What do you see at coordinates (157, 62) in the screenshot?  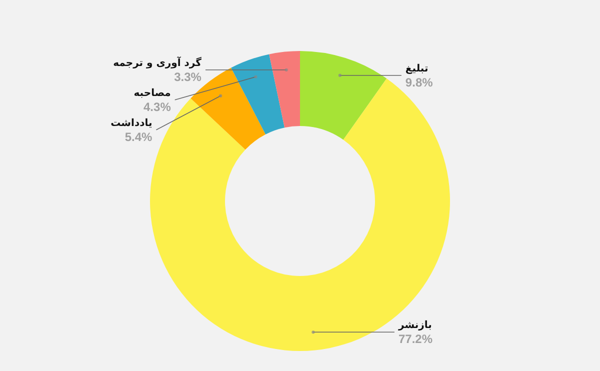 I see `slice-label: گرد آوری و ترجمه` at bounding box center [157, 62].